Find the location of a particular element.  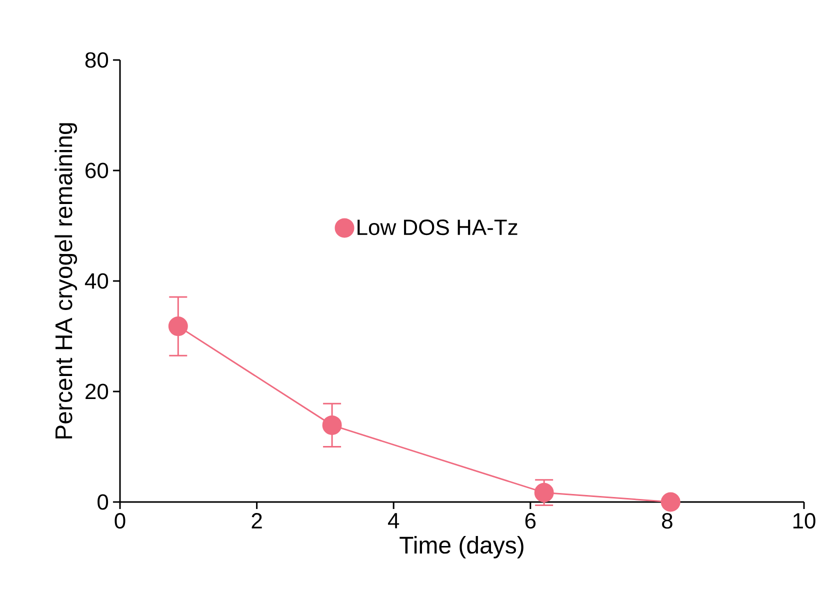

x-tick-label: 8 is located at coordinates (667, 521).